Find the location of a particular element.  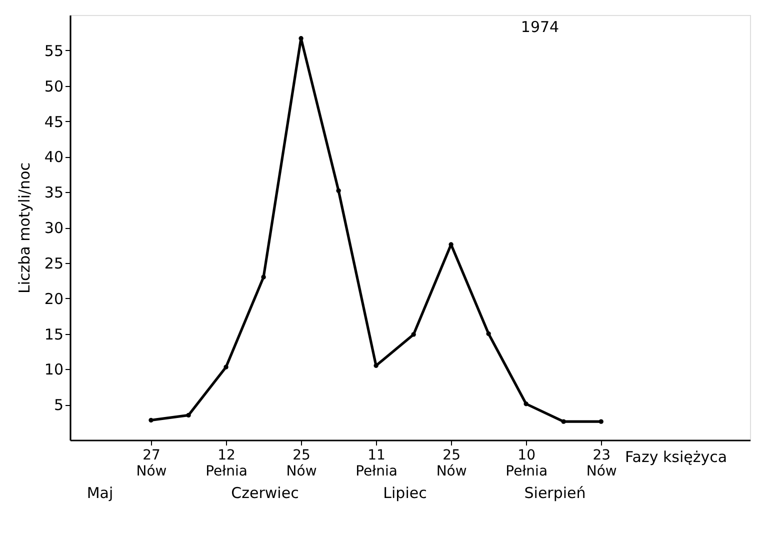

x-tick-label: 11 Pełnia is located at coordinates (377, 464).